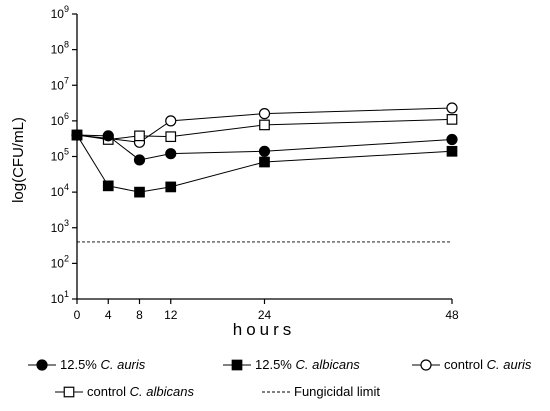 This screenshot has height=411, width=550. What do you see at coordinates (139, 315) in the screenshot?
I see `x-tick-label: 8` at bounding box center [139, 315].